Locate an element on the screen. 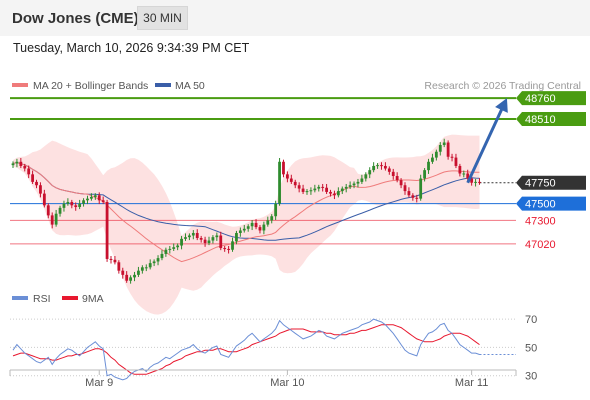 This screenshot has width=590, height=400. chart-header: Dow Jones (CME) 30 MIN is located at coordinates (295, 18).